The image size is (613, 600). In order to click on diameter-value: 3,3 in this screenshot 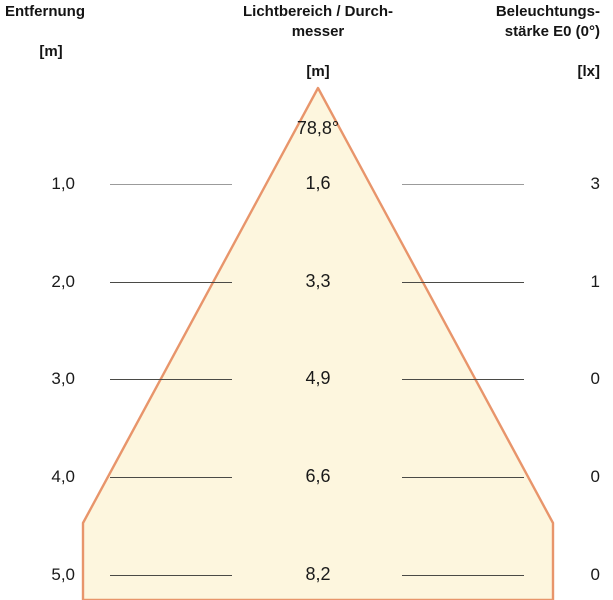, I will do `click(318, 281)`.